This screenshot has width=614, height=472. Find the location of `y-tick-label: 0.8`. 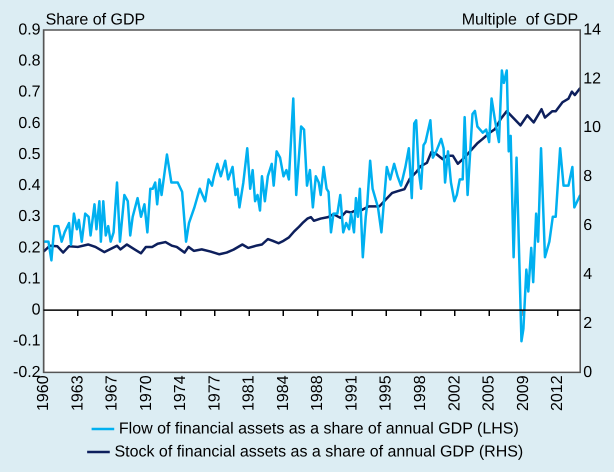

y-tick-label: 0.8 is located at coordinates (29, 61).